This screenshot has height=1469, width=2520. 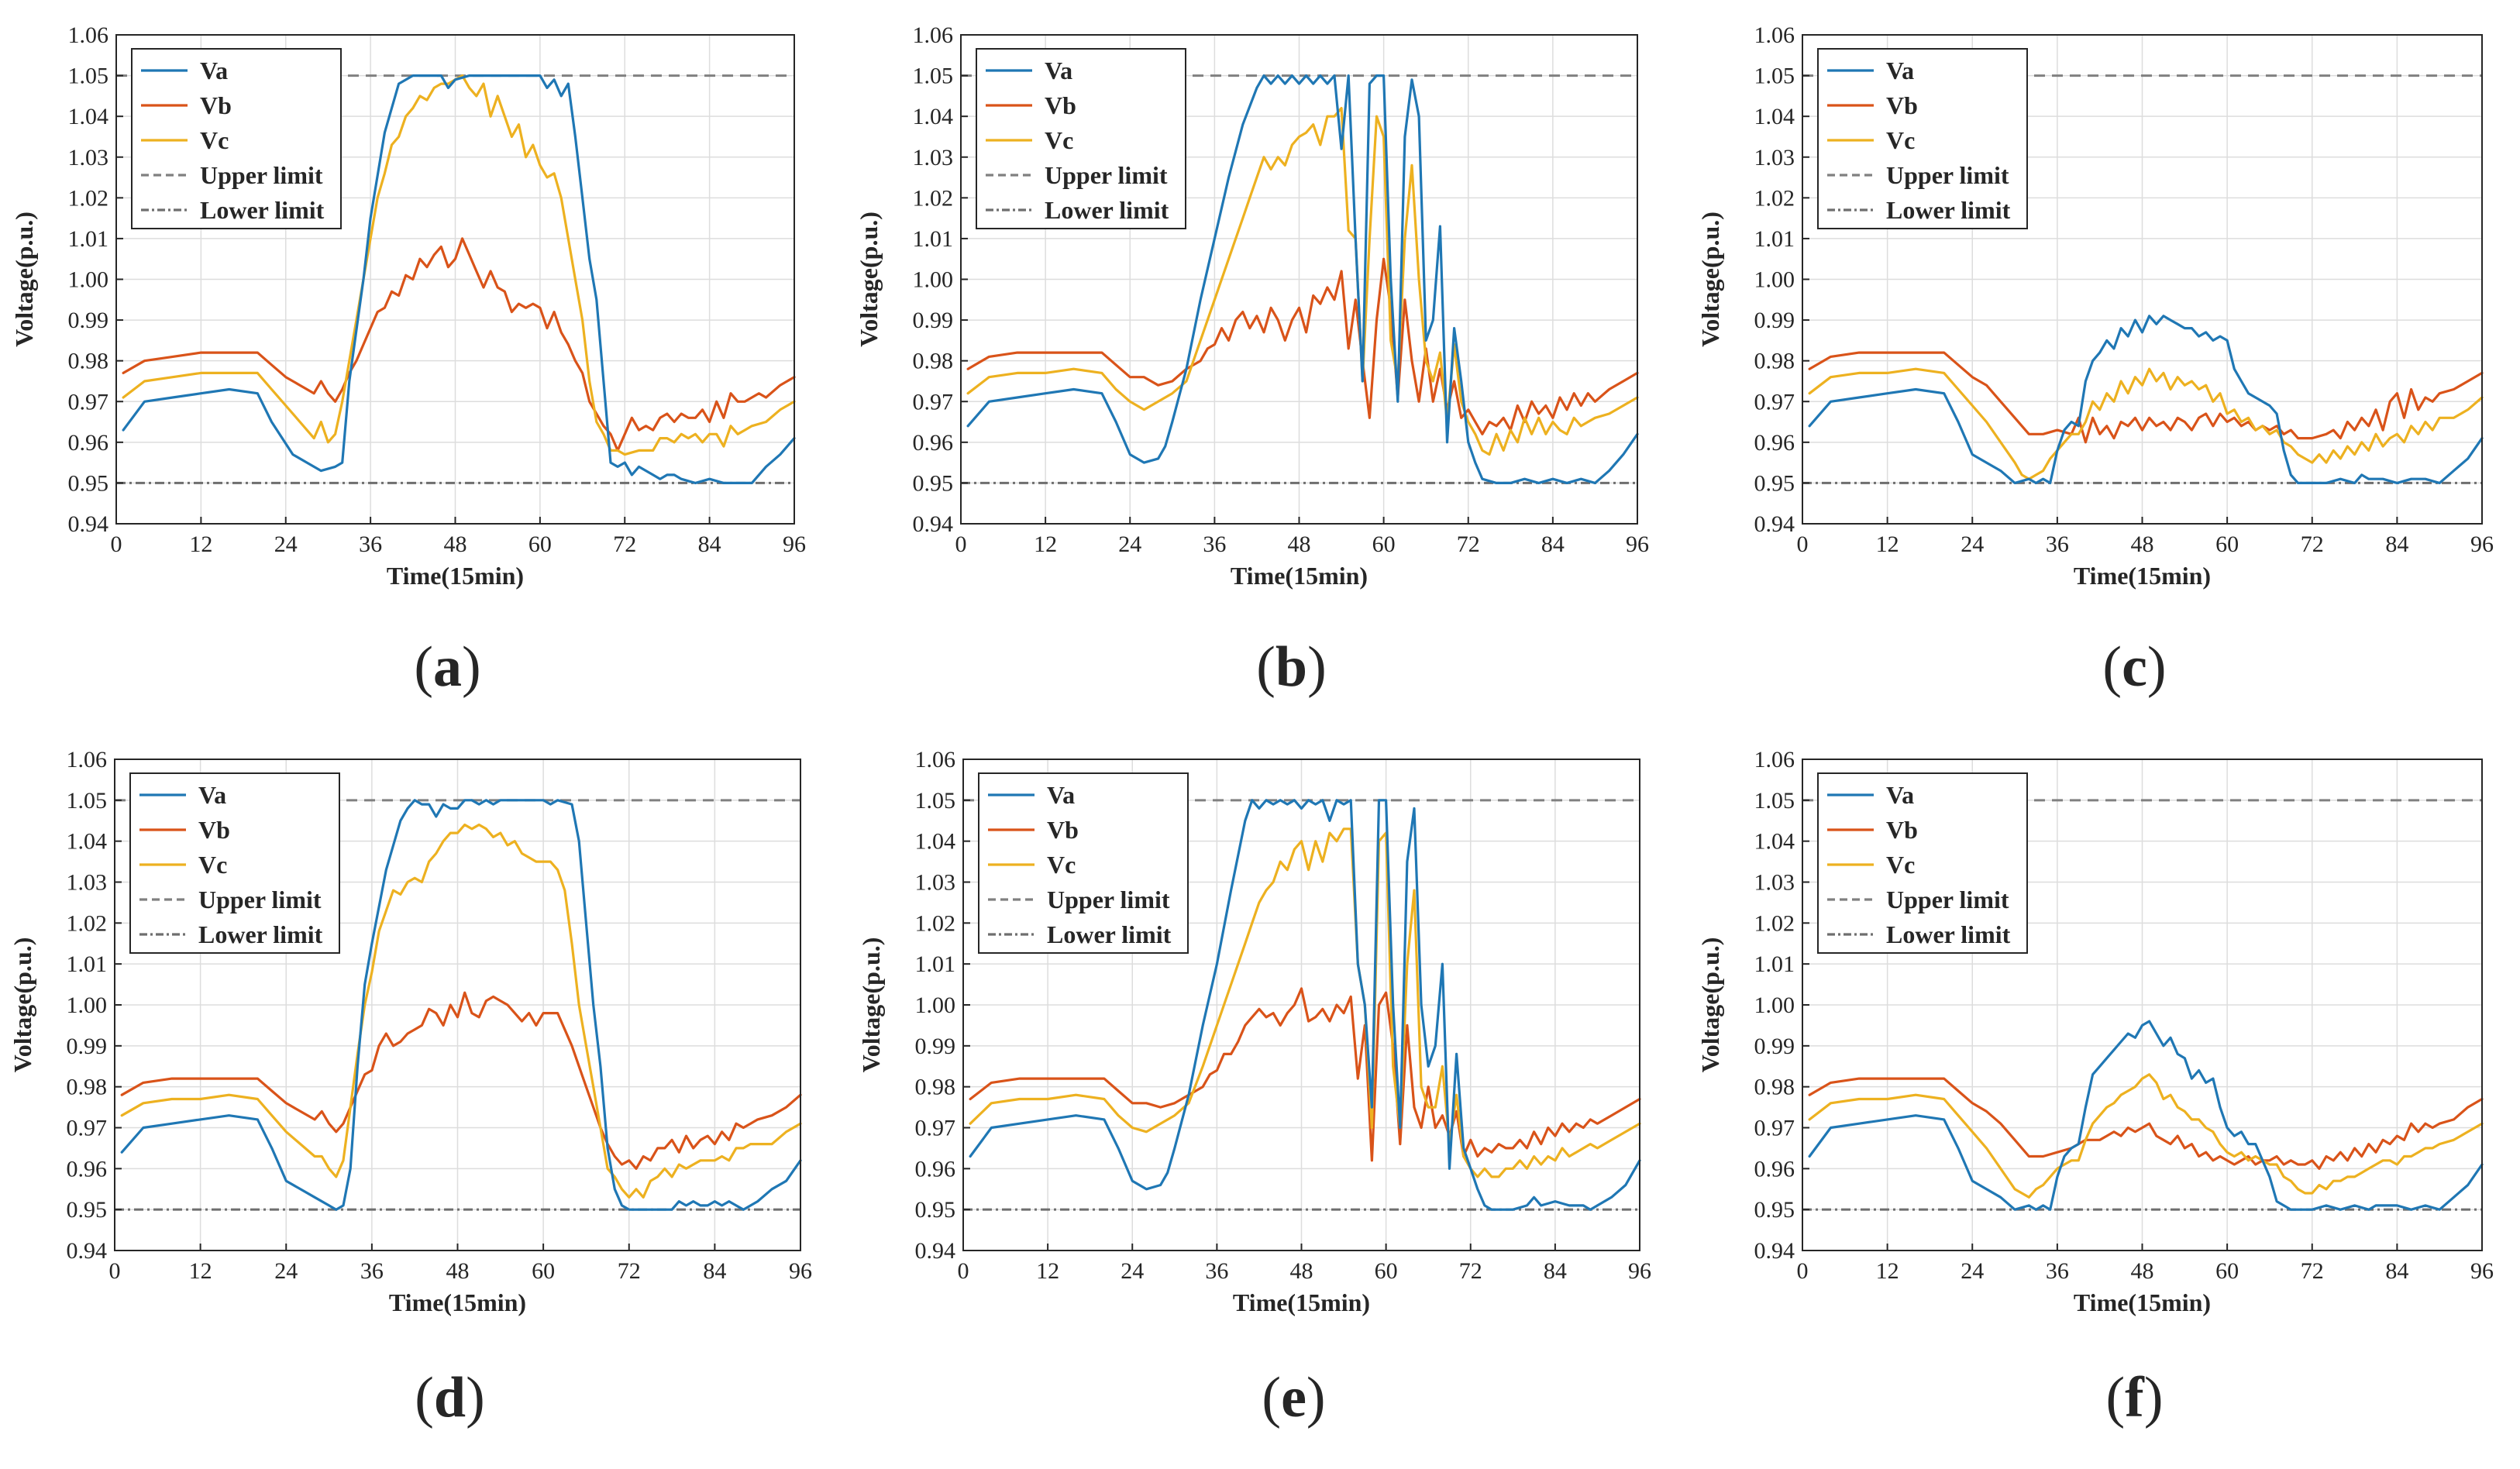 I want to click on y-tick-label: 1.02, so click(x=934, y=198).